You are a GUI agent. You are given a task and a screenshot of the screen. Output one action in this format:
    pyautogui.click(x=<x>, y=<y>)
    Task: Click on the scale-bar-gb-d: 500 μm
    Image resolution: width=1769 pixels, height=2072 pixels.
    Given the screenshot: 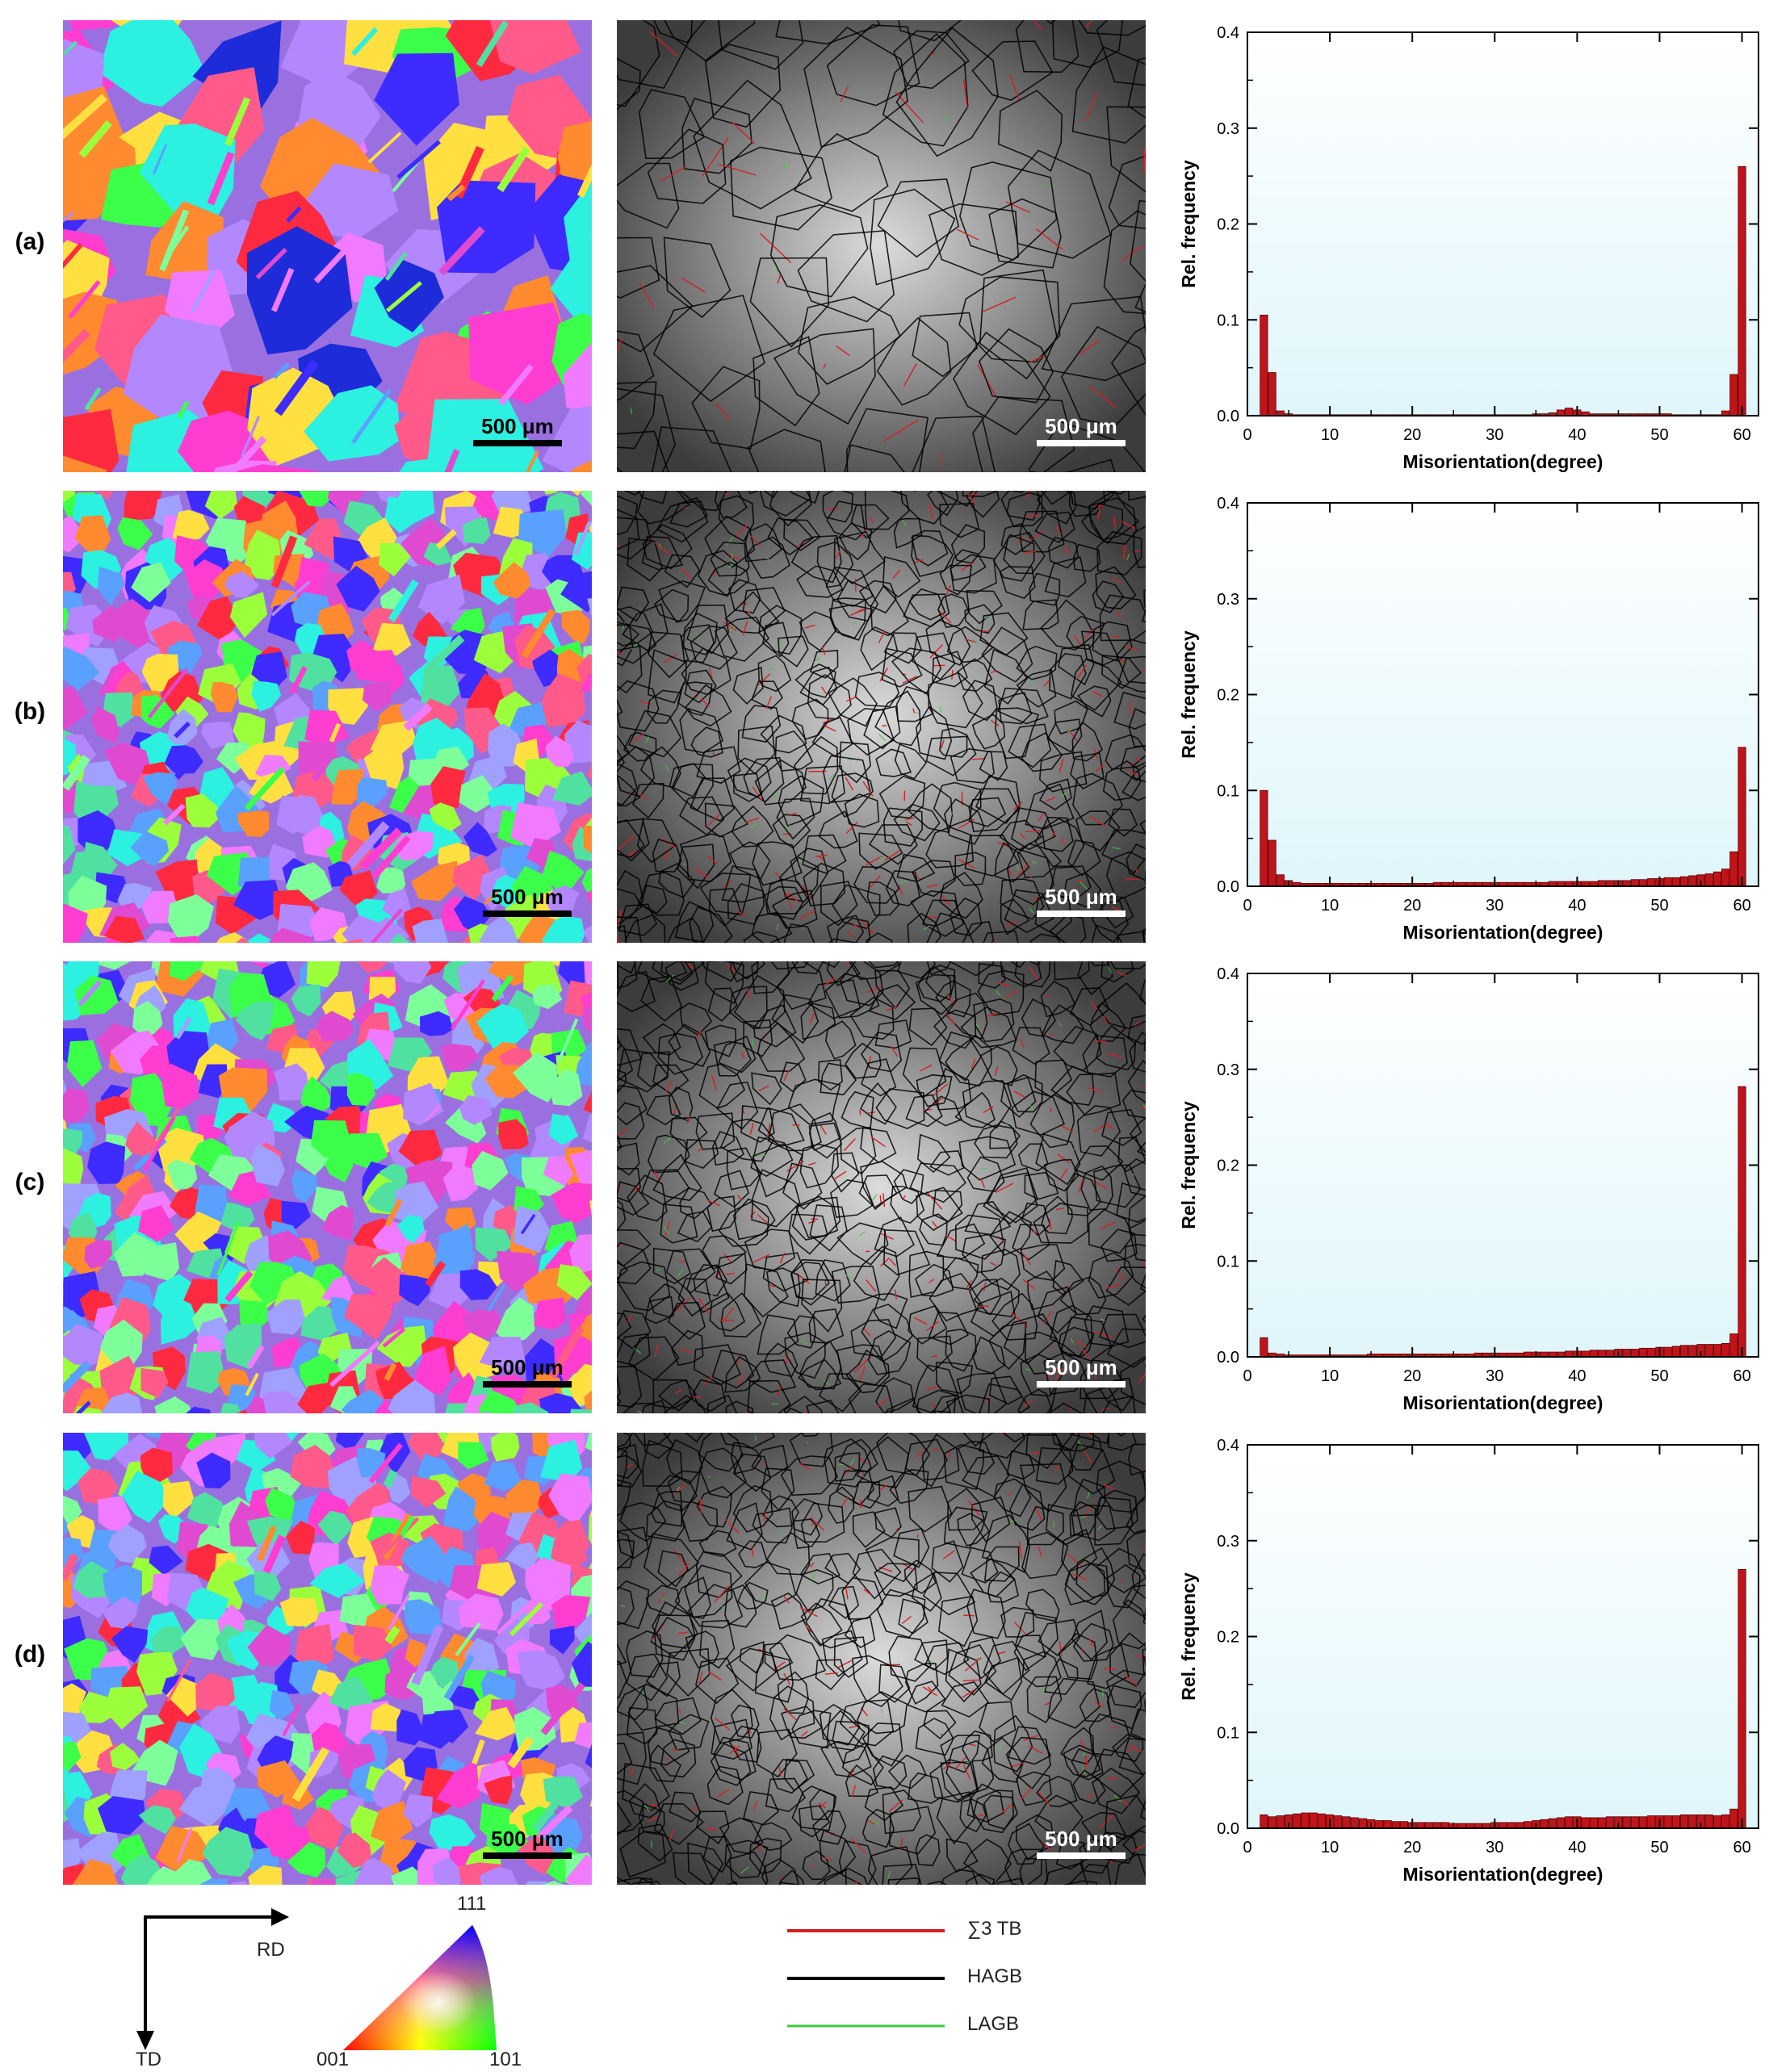 What is the action you would take?
    pyautogui.click(x=1081, y=1844)
    